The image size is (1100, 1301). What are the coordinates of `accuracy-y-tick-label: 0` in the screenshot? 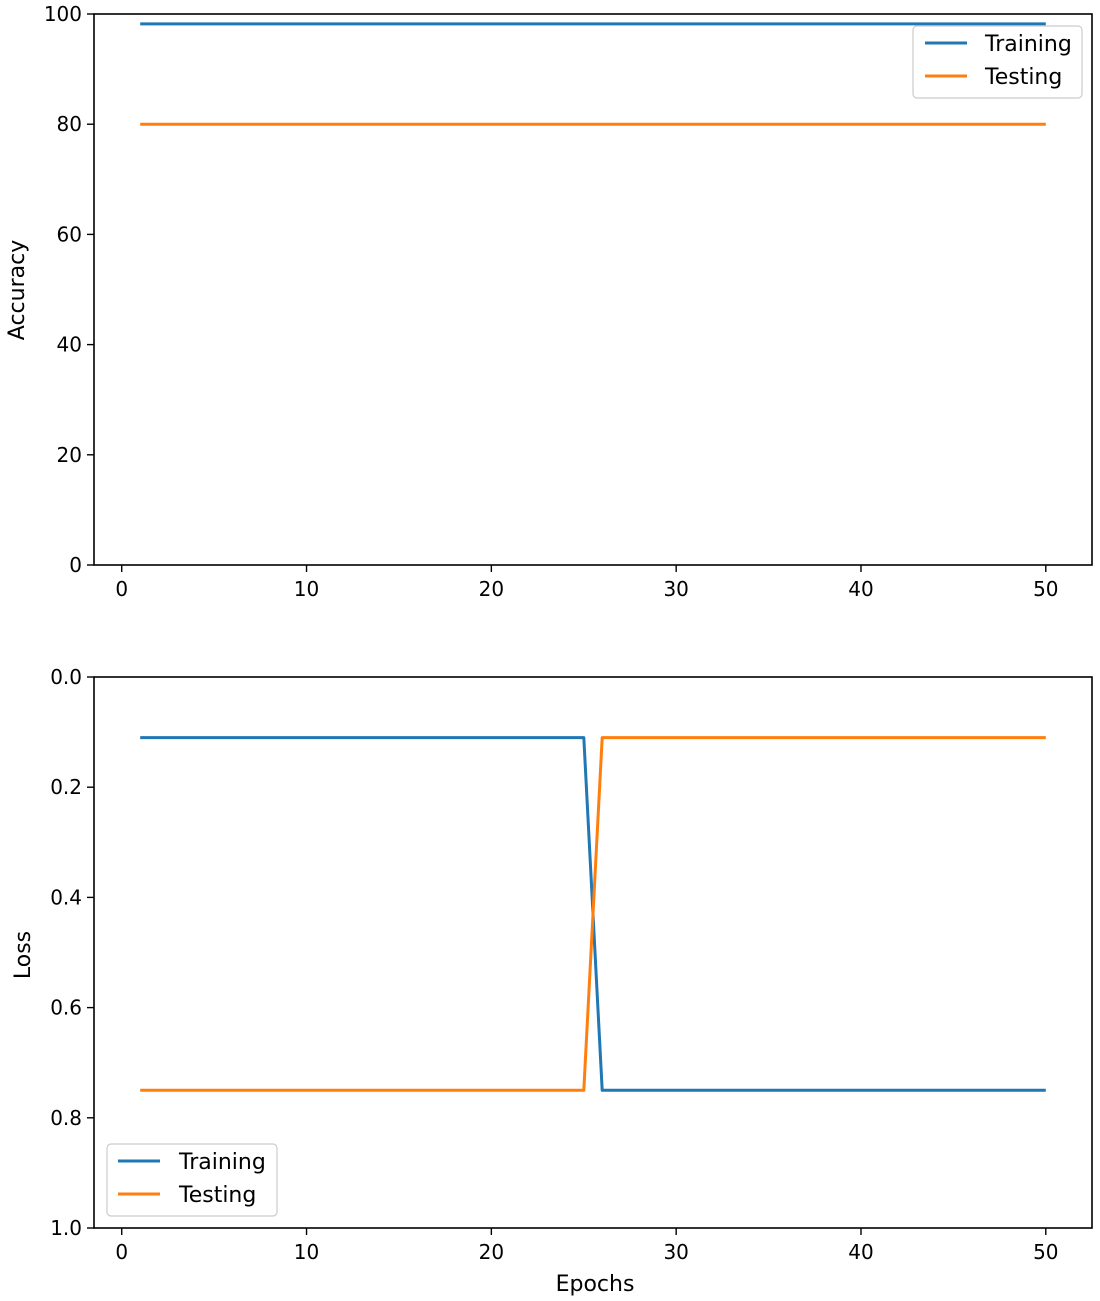 It's located at (75, 565).